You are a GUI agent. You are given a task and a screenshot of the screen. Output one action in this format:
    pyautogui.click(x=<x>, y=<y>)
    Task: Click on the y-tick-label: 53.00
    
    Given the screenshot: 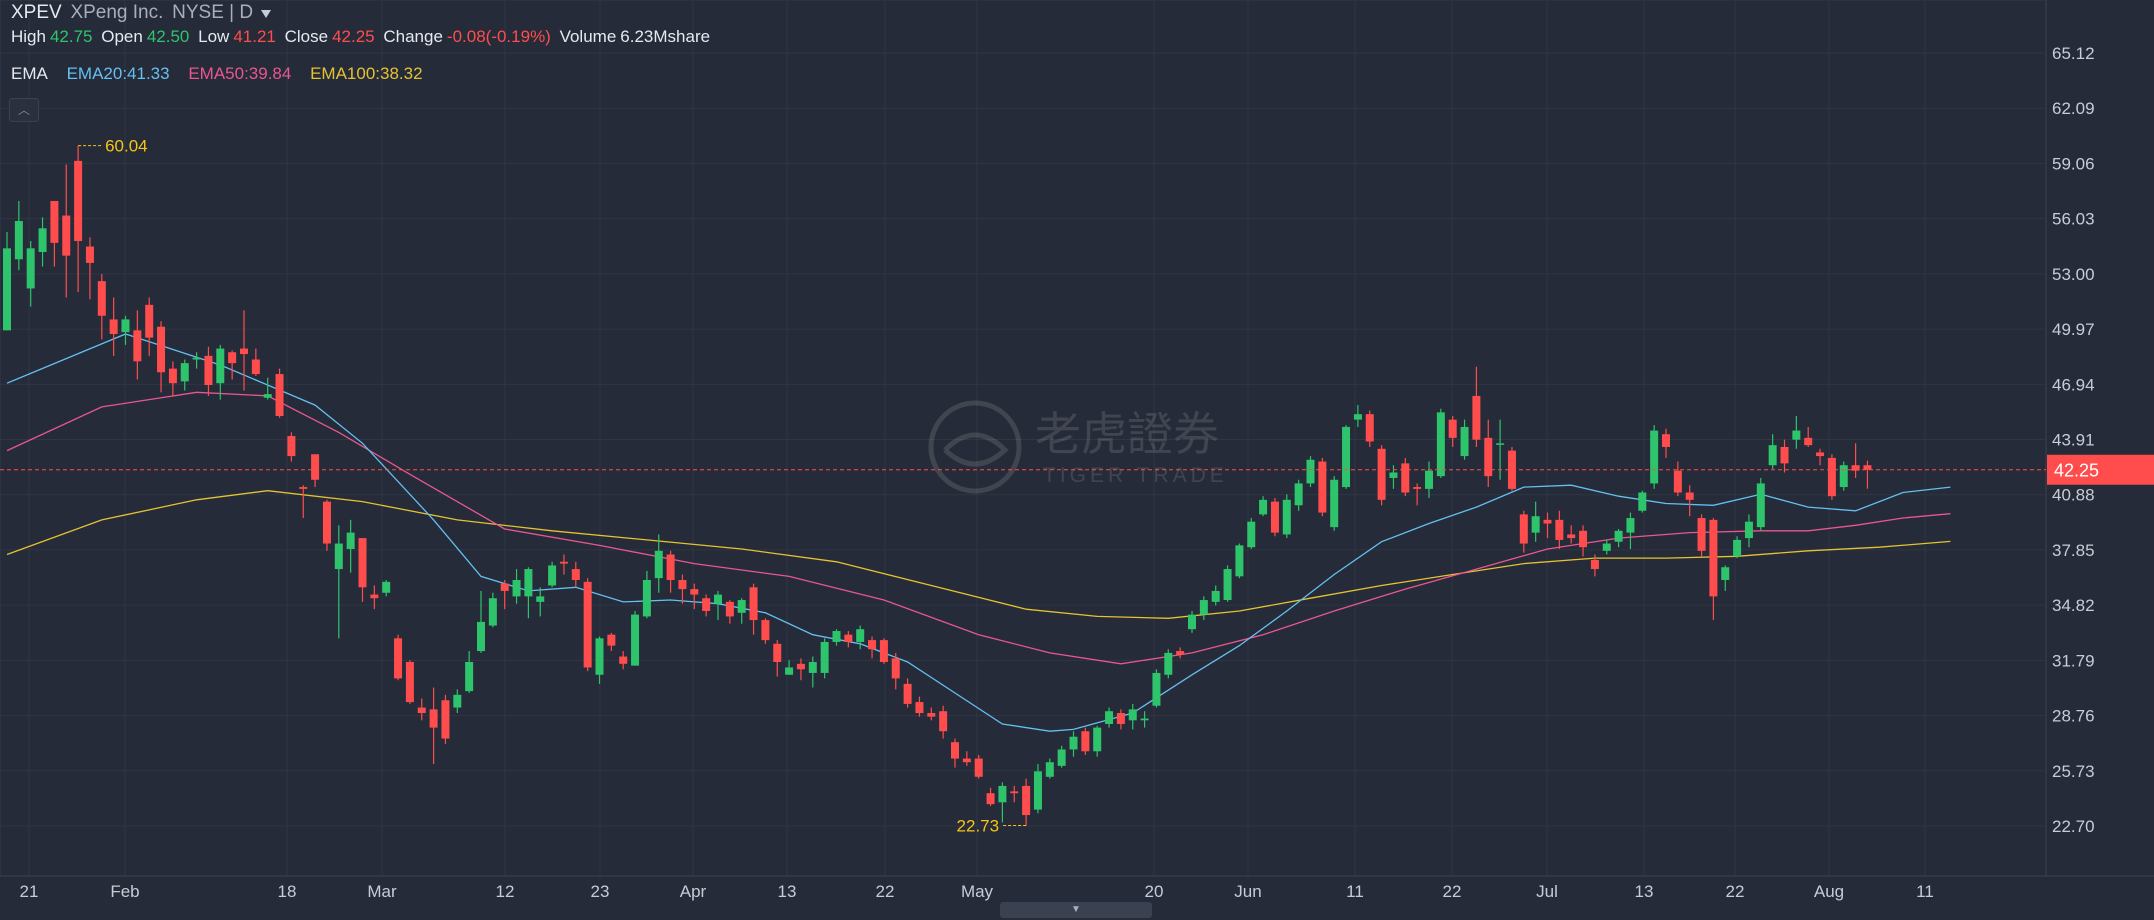 What is the action you would take?
    pyautogui.click(x=2073, y=274)
    